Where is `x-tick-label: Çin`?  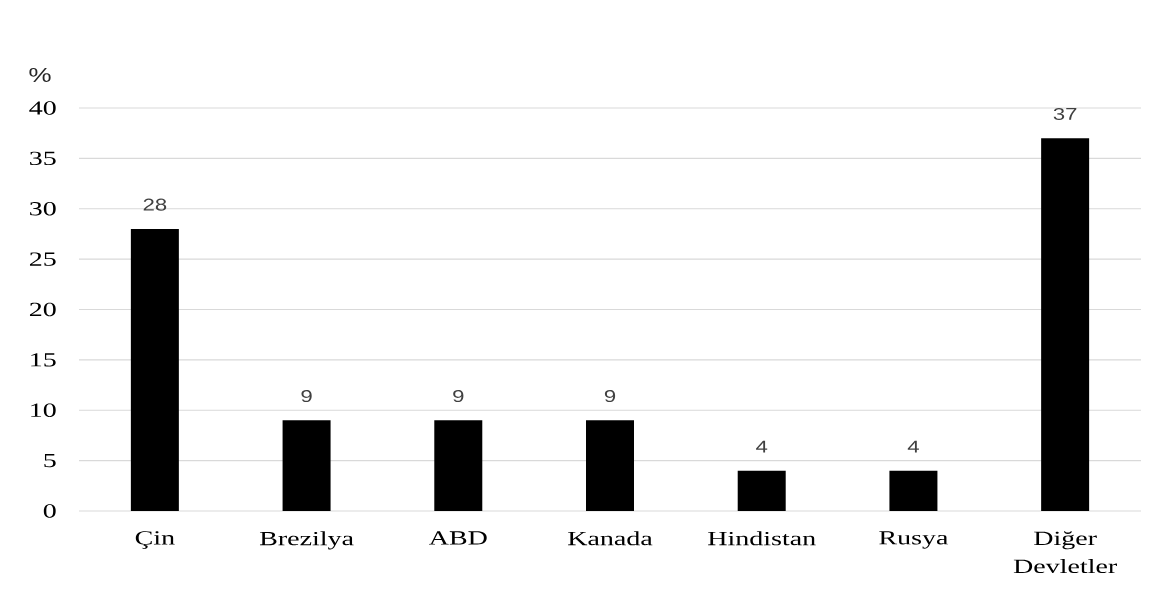 x-tick-label: Çin is located at coordinates (155, 540).